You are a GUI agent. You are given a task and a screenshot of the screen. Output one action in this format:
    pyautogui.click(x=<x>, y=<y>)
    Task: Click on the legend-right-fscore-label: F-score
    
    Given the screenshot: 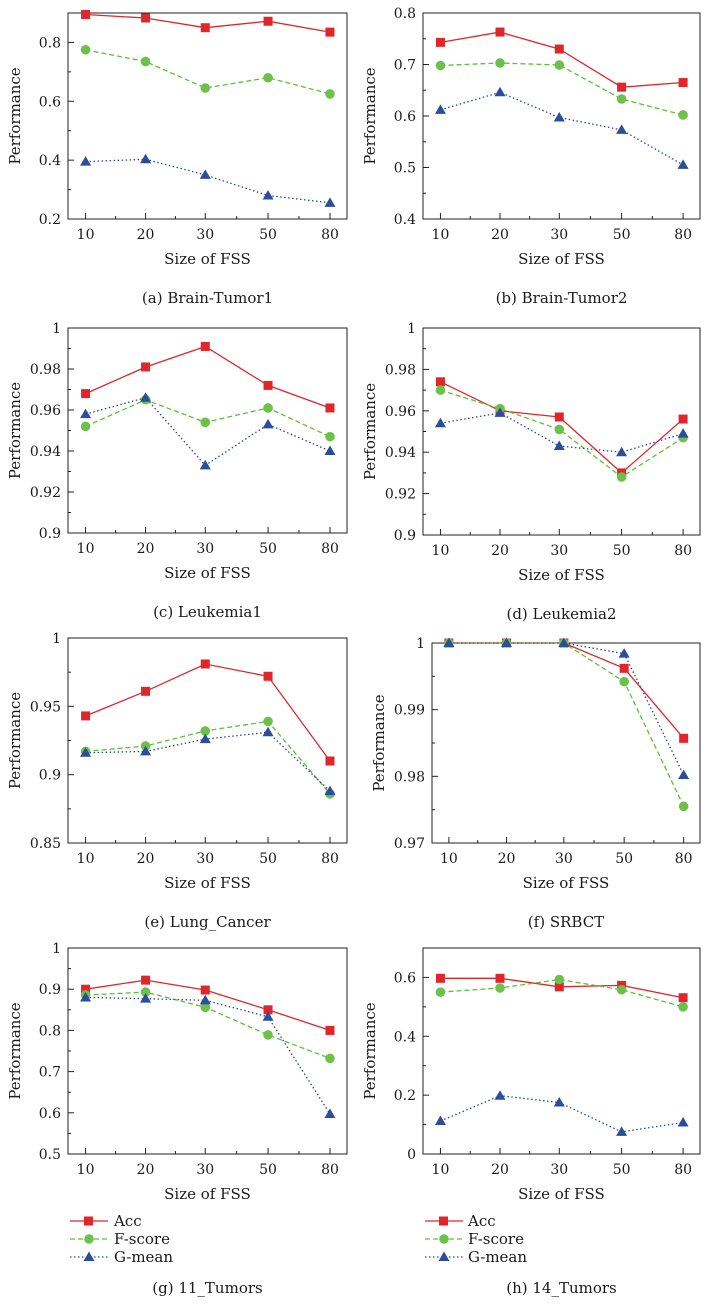 What is the action you would take?
    pyautogui.click(x=496, y=1239)
    